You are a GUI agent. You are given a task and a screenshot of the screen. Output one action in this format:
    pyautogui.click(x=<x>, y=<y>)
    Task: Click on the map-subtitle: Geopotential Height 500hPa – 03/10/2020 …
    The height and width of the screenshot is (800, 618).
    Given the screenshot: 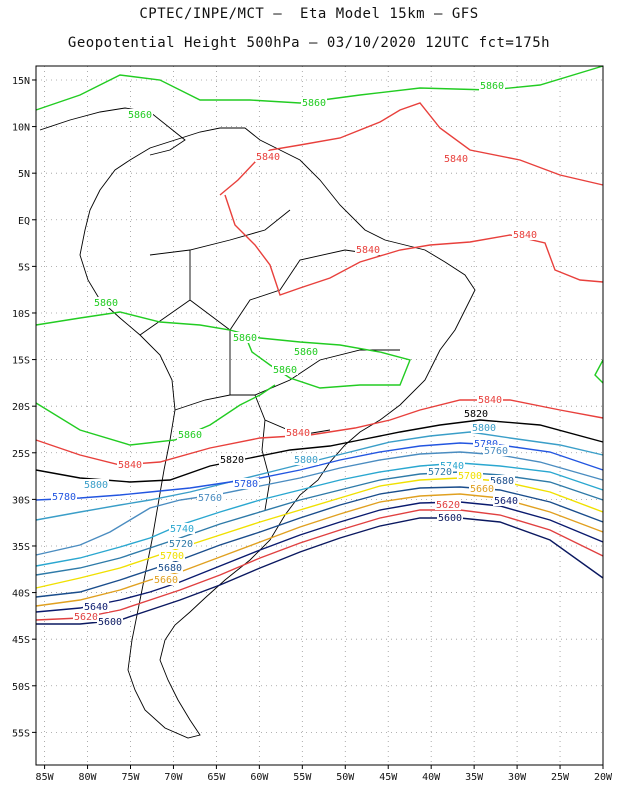 What is the action you would take?
    pyautogui.click(x=309, y=43)
    